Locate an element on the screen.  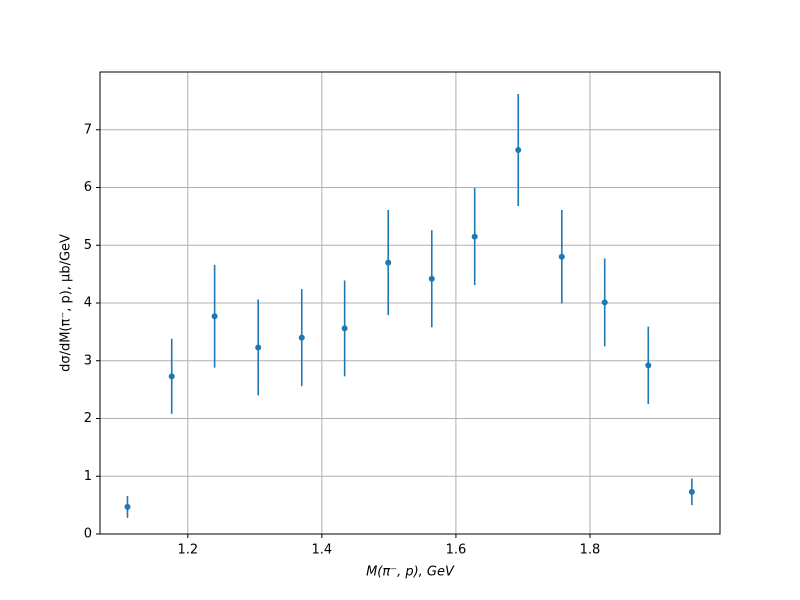
y-axis-label: dσ/dM(π⁻, p), μb/GeV is located at coordinates (66, 303).